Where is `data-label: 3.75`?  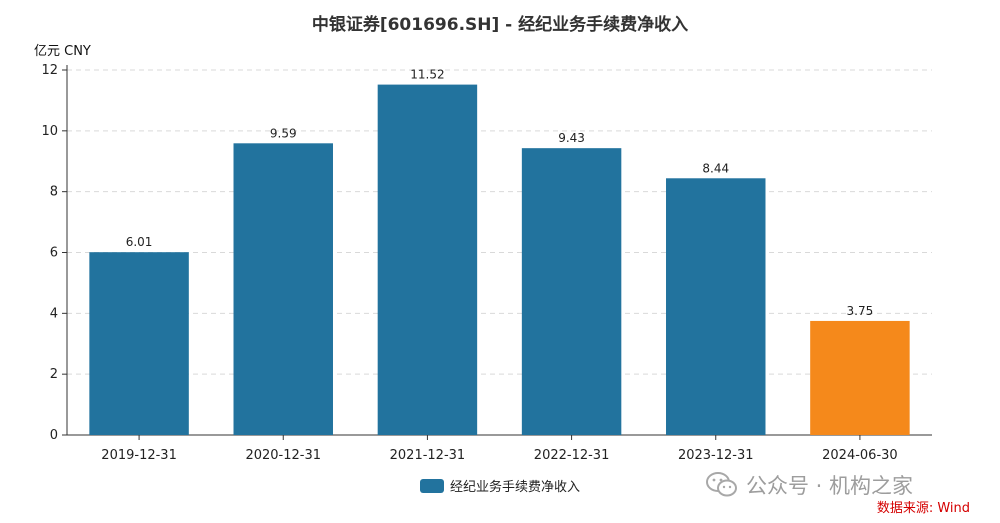 data-label: 3.75 is located at coordinates (860, 311).